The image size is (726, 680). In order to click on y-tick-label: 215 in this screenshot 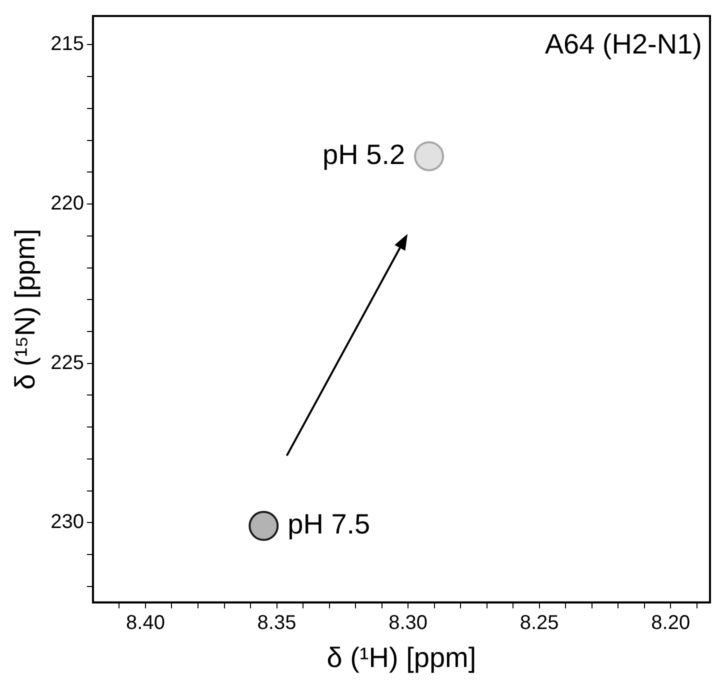, I will do `click(67, 44)`.